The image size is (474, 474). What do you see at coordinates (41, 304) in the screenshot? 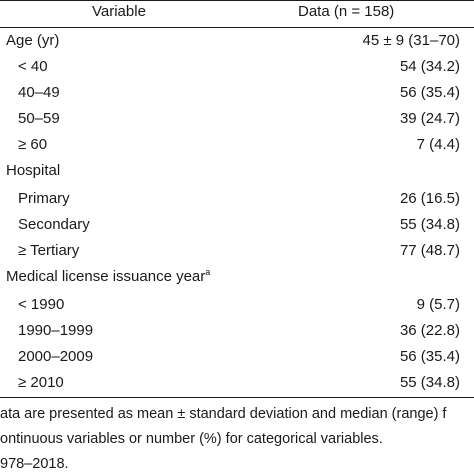
I see `row-label-license-before-1990: < 1990` at bounding box center [41, 304].